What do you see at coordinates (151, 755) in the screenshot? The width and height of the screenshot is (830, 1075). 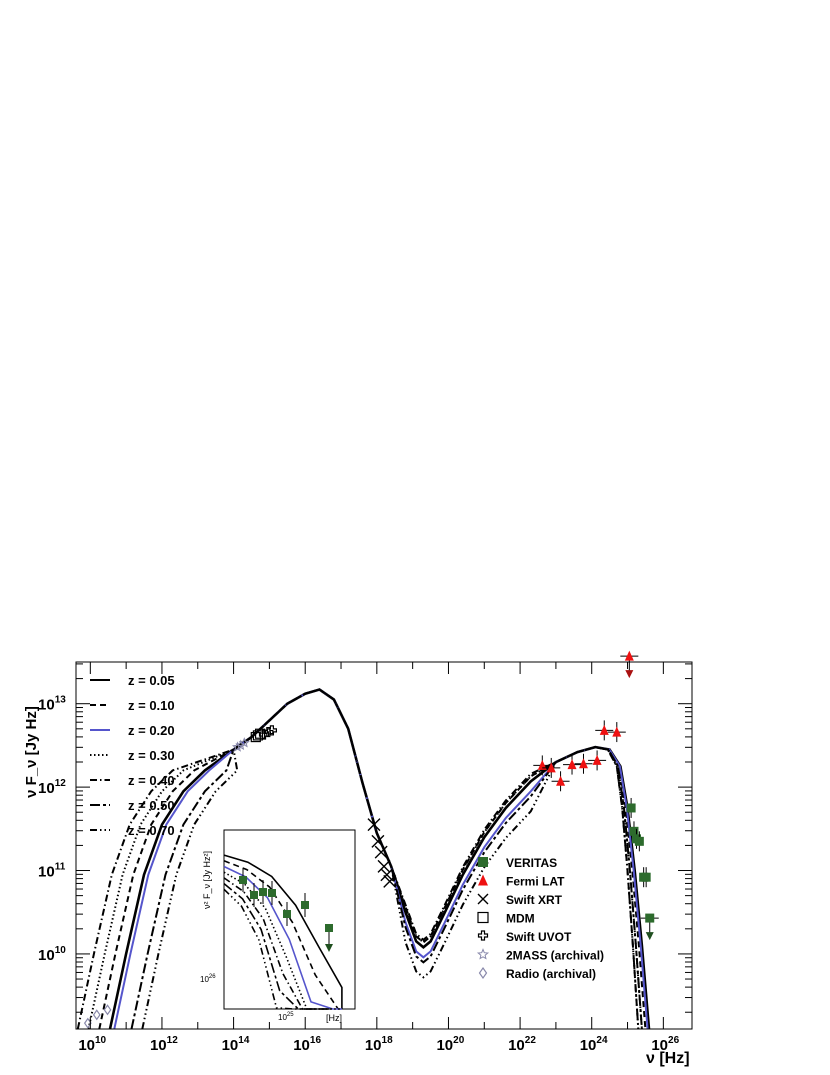 I see `legend-label: z = 0.30` at bounding box center [151, 755].